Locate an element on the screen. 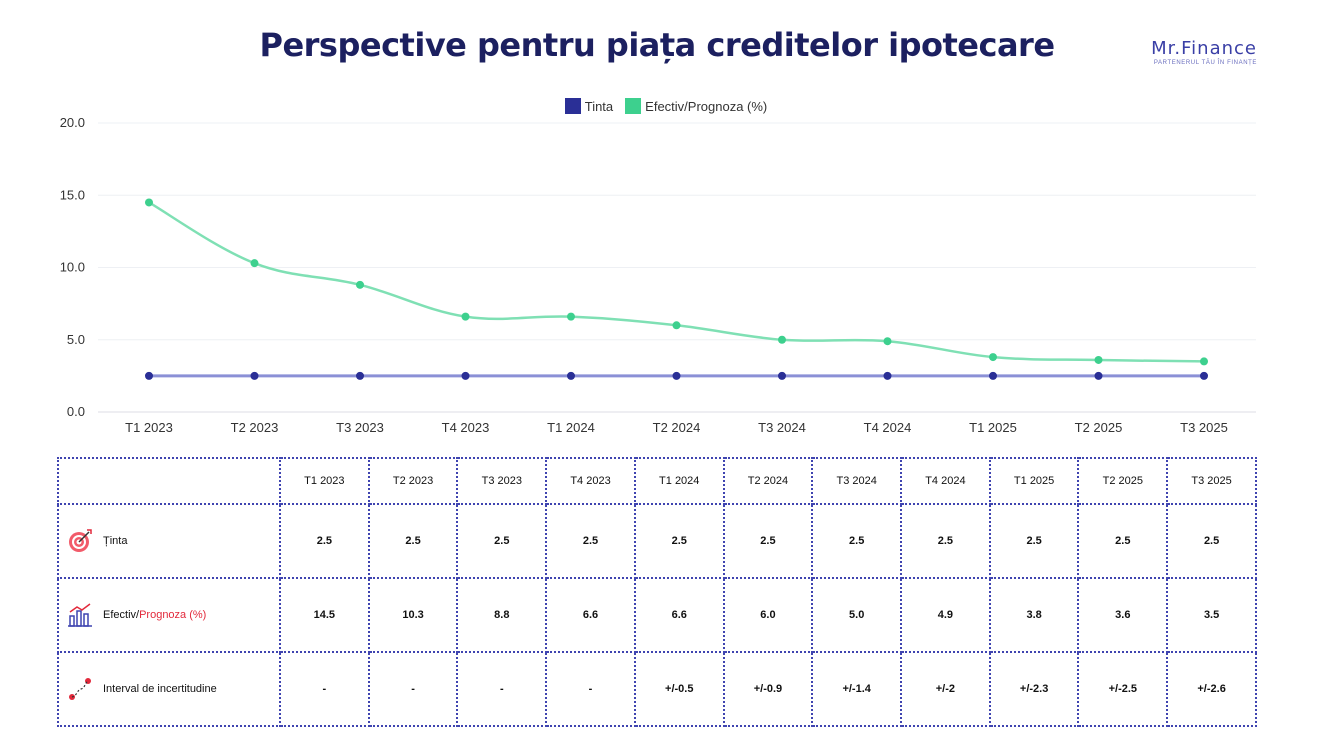  table-column-header: T4 2023 is located at coordinates (590, 481).